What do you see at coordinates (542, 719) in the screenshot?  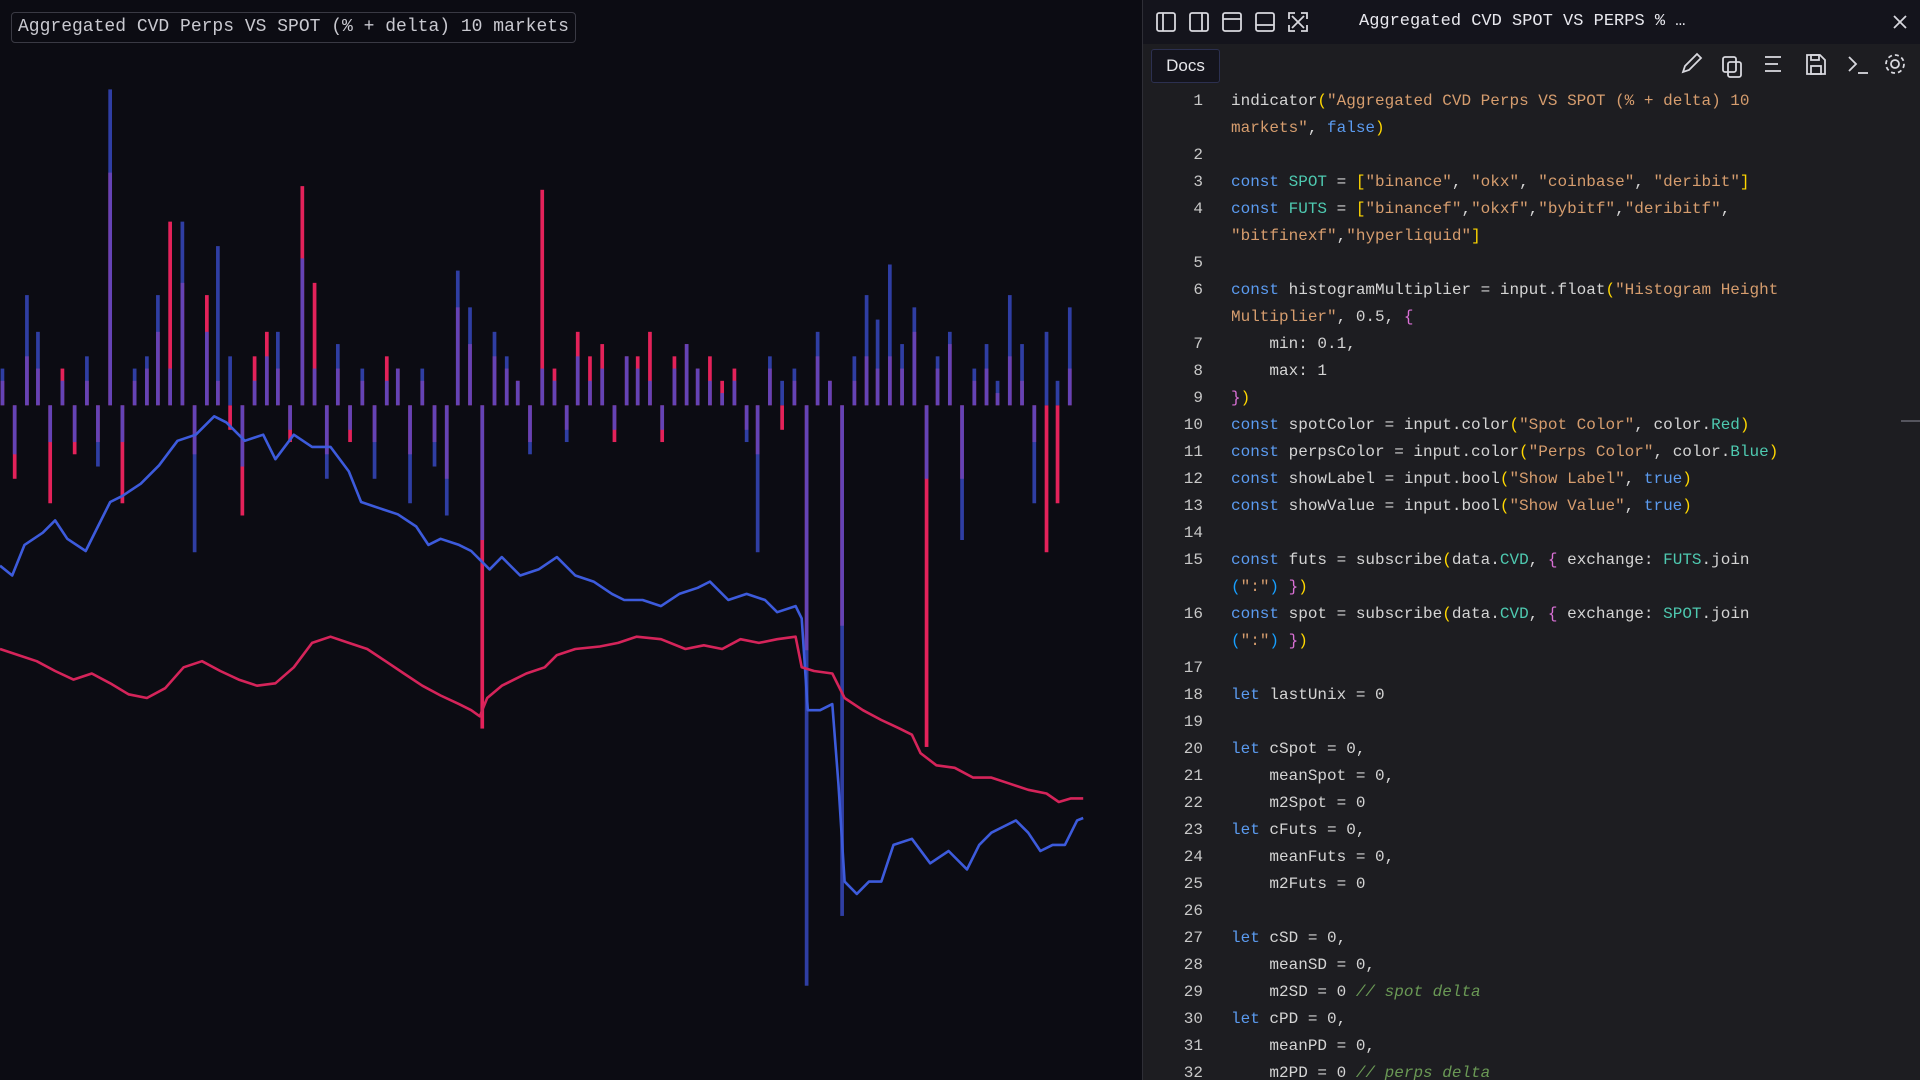 I see `cvd-line` at bounding box center [542, 719].